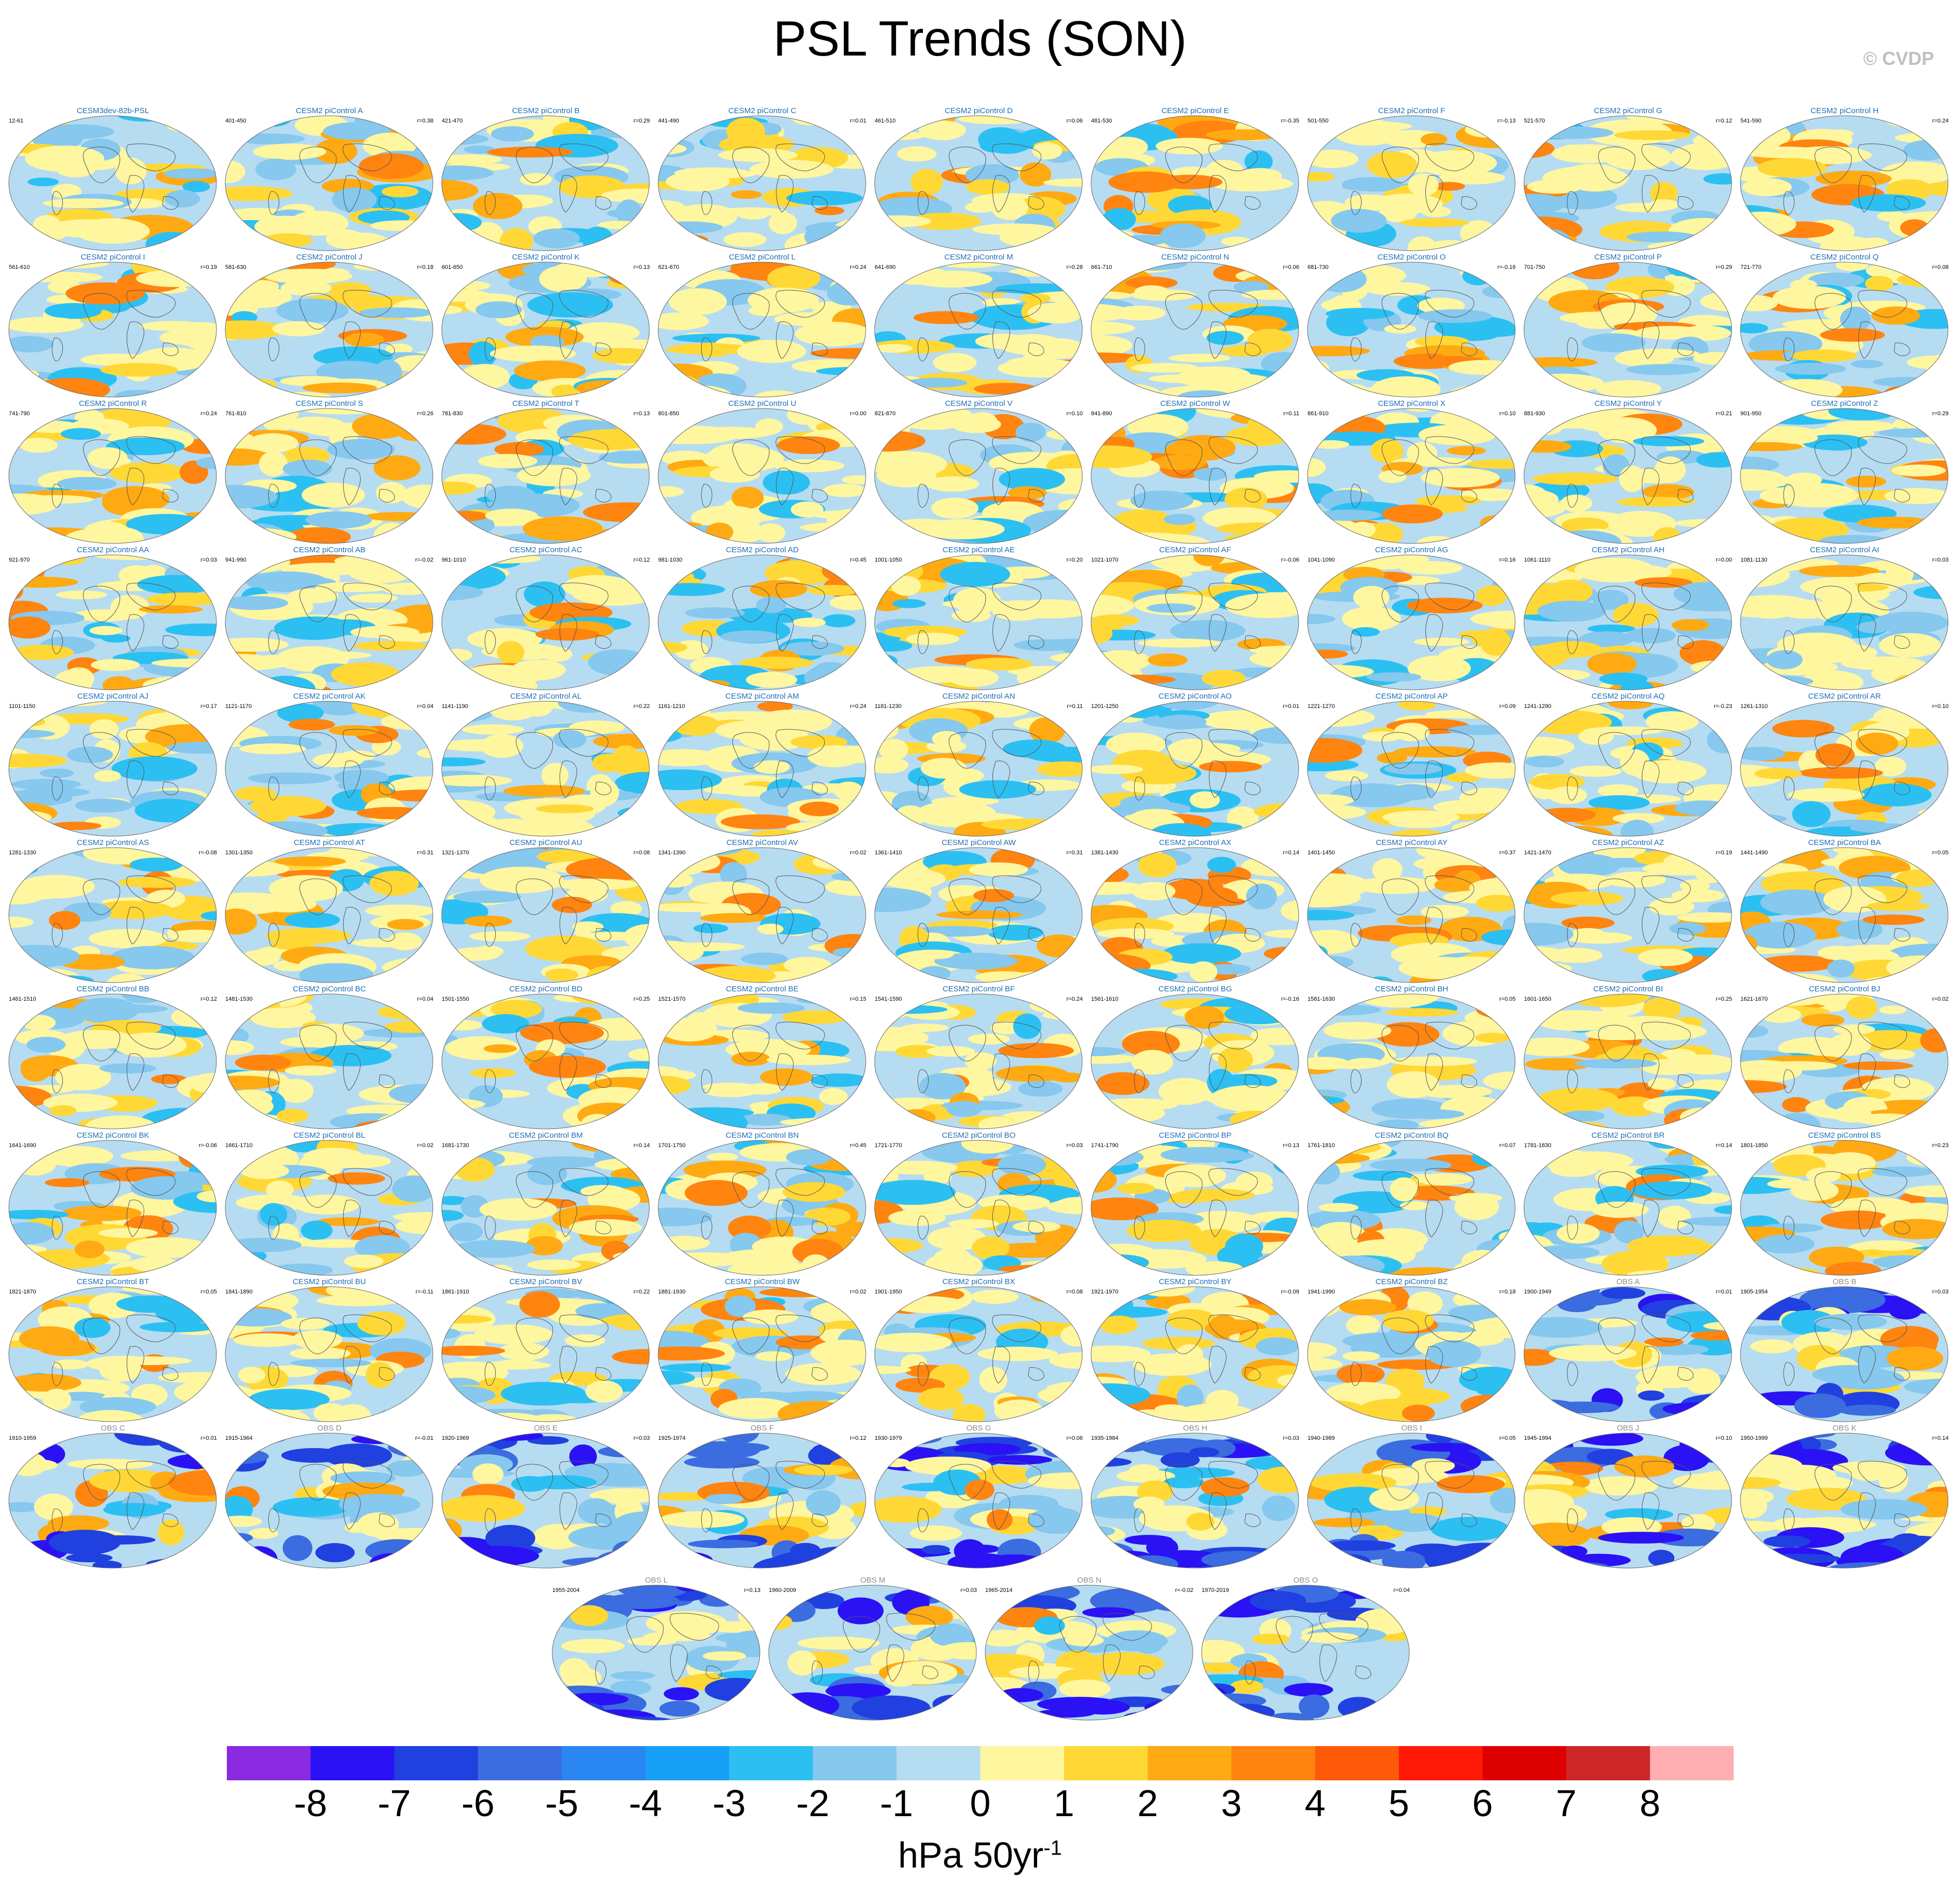  Describe the element at coordinates (1844, 1497) in the screenshot. I see `map-panel: OBS K 1950-1999 r=0.14` at that location.